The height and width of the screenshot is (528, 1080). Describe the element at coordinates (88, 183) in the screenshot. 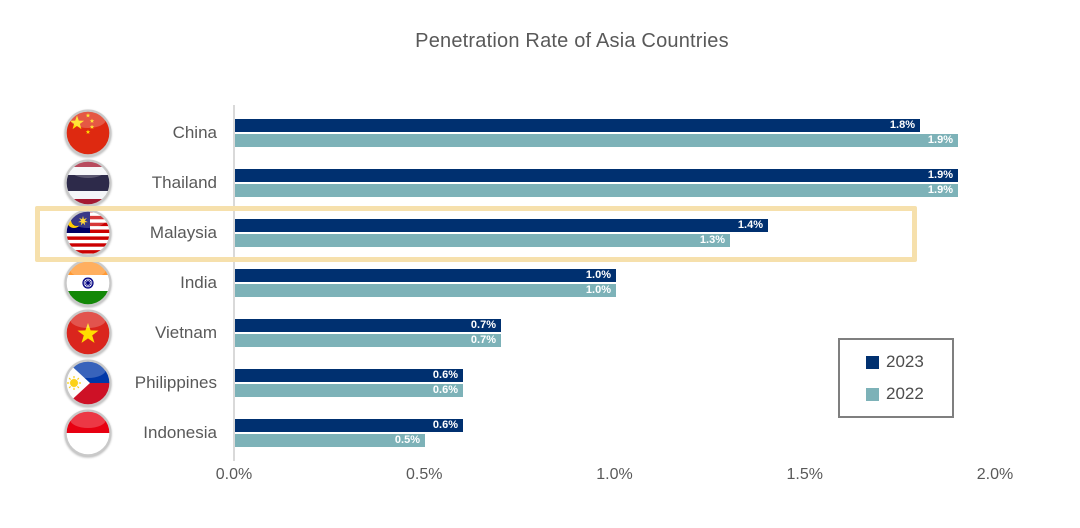

I see `thailand-flag-icon` at that location.